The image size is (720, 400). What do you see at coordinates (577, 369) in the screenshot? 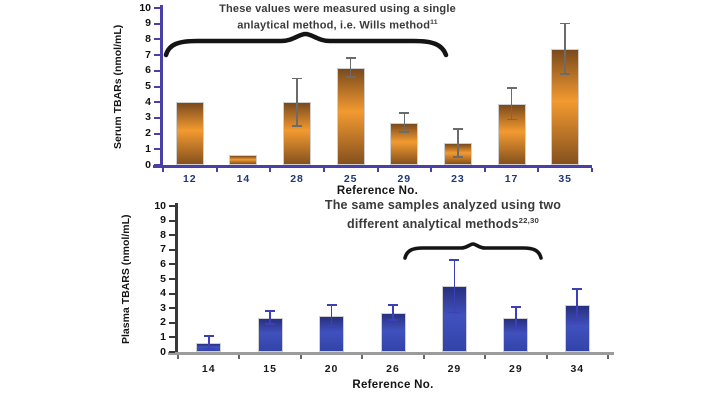
I see `category-label: 34` at bounding box center [577, 369].